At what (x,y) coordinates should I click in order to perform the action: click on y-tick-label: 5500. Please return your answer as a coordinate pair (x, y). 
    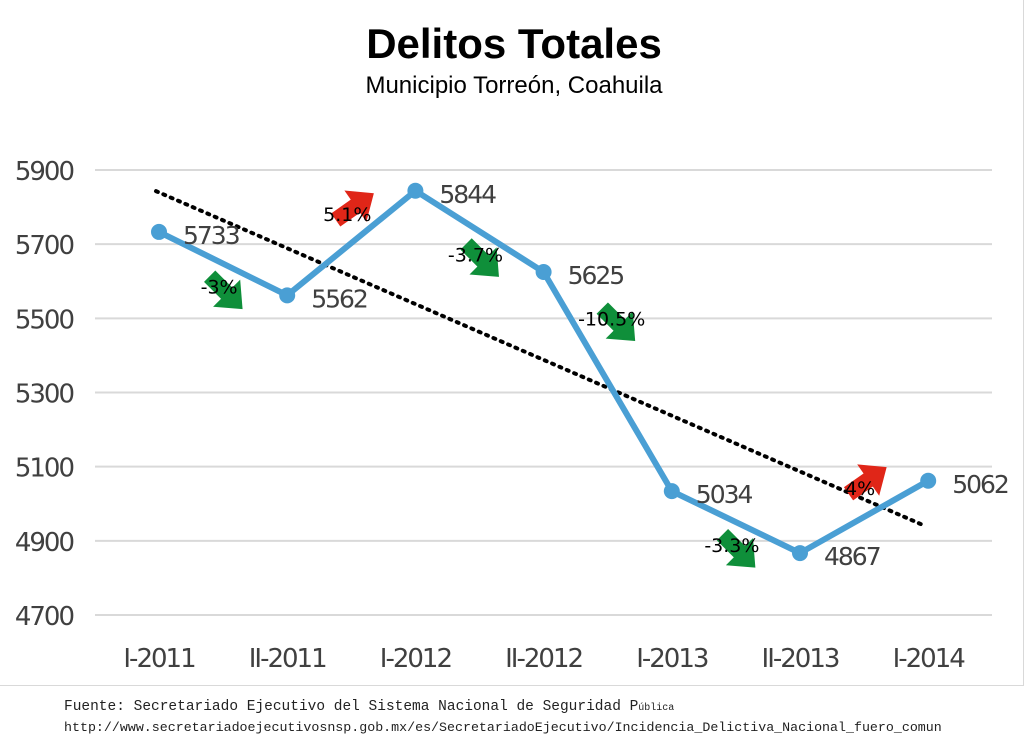
    Looking at the image, I should click on (44, 320).